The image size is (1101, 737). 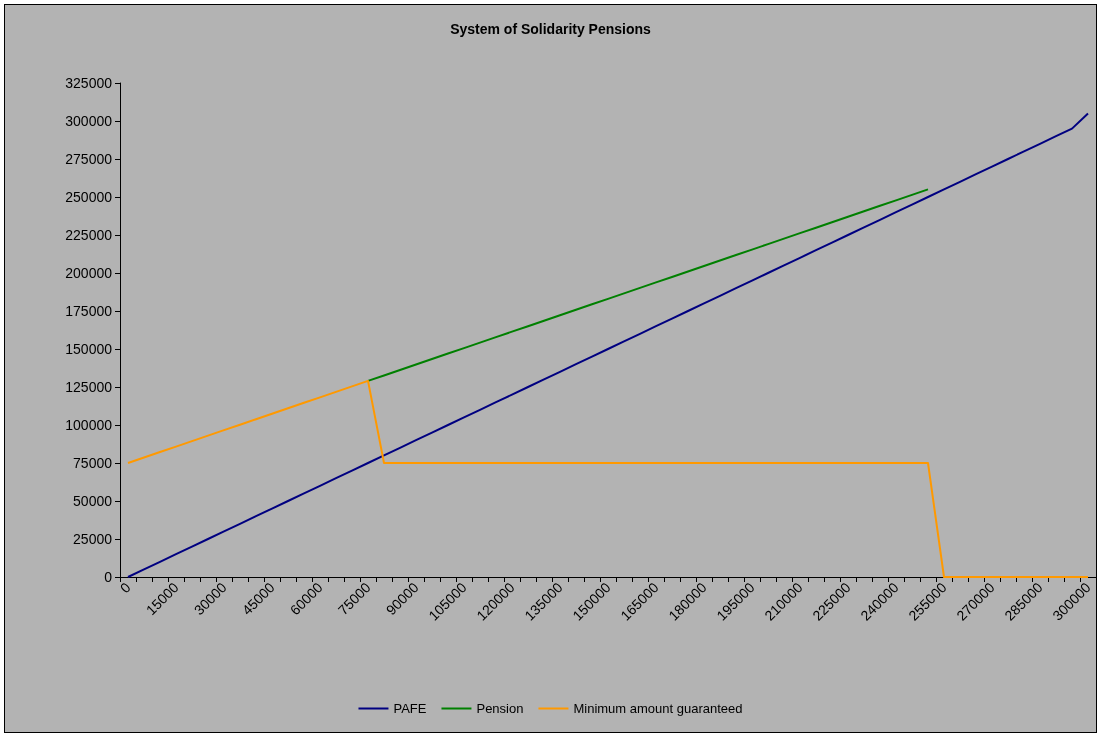 What do you see at coordinates (89, 273) in the screenshot?
I see `y-tick-label: 200000` at bounding box center [89, 273].